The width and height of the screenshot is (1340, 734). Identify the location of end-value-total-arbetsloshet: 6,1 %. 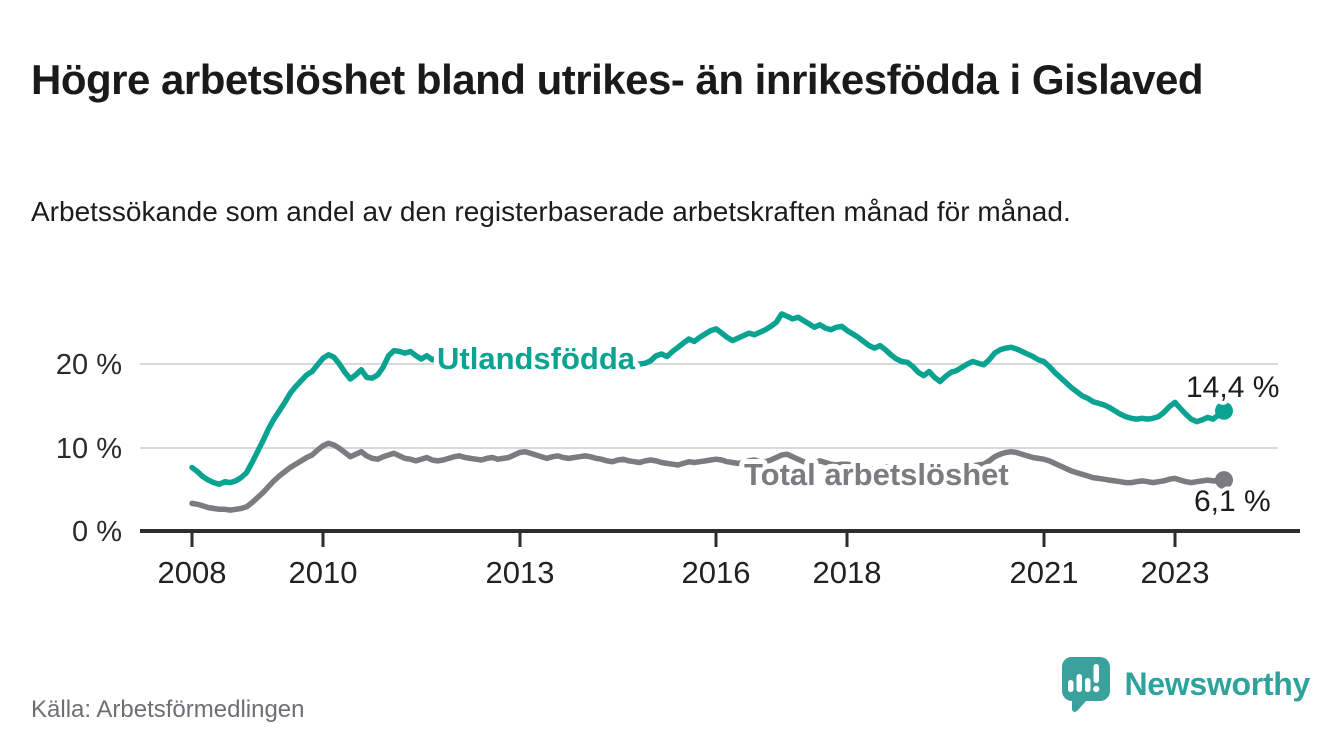
(1232, 501).